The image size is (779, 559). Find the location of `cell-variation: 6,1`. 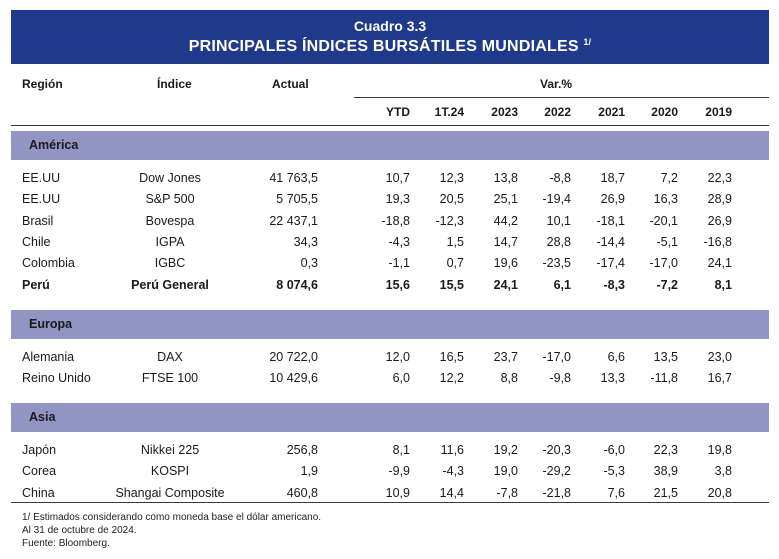

cell-variation: 6,1 is located at coordinates (562, 284).